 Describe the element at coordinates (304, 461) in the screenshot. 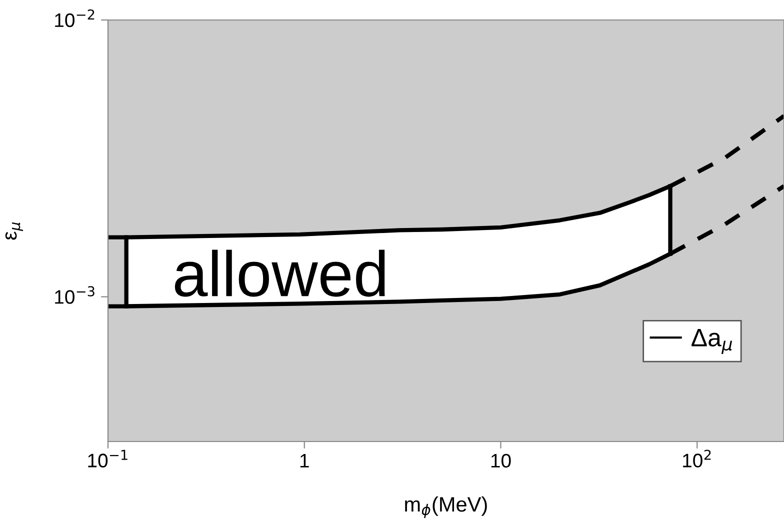

I see `x-tick-label: 1` at that location.